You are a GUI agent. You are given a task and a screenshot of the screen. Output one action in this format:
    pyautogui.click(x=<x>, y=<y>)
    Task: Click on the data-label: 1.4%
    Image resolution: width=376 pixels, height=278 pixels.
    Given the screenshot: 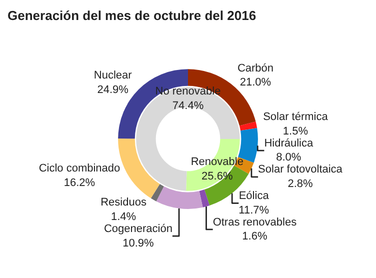 What is the action you would take?
    pyautogui.click(x=123, y=216)
    